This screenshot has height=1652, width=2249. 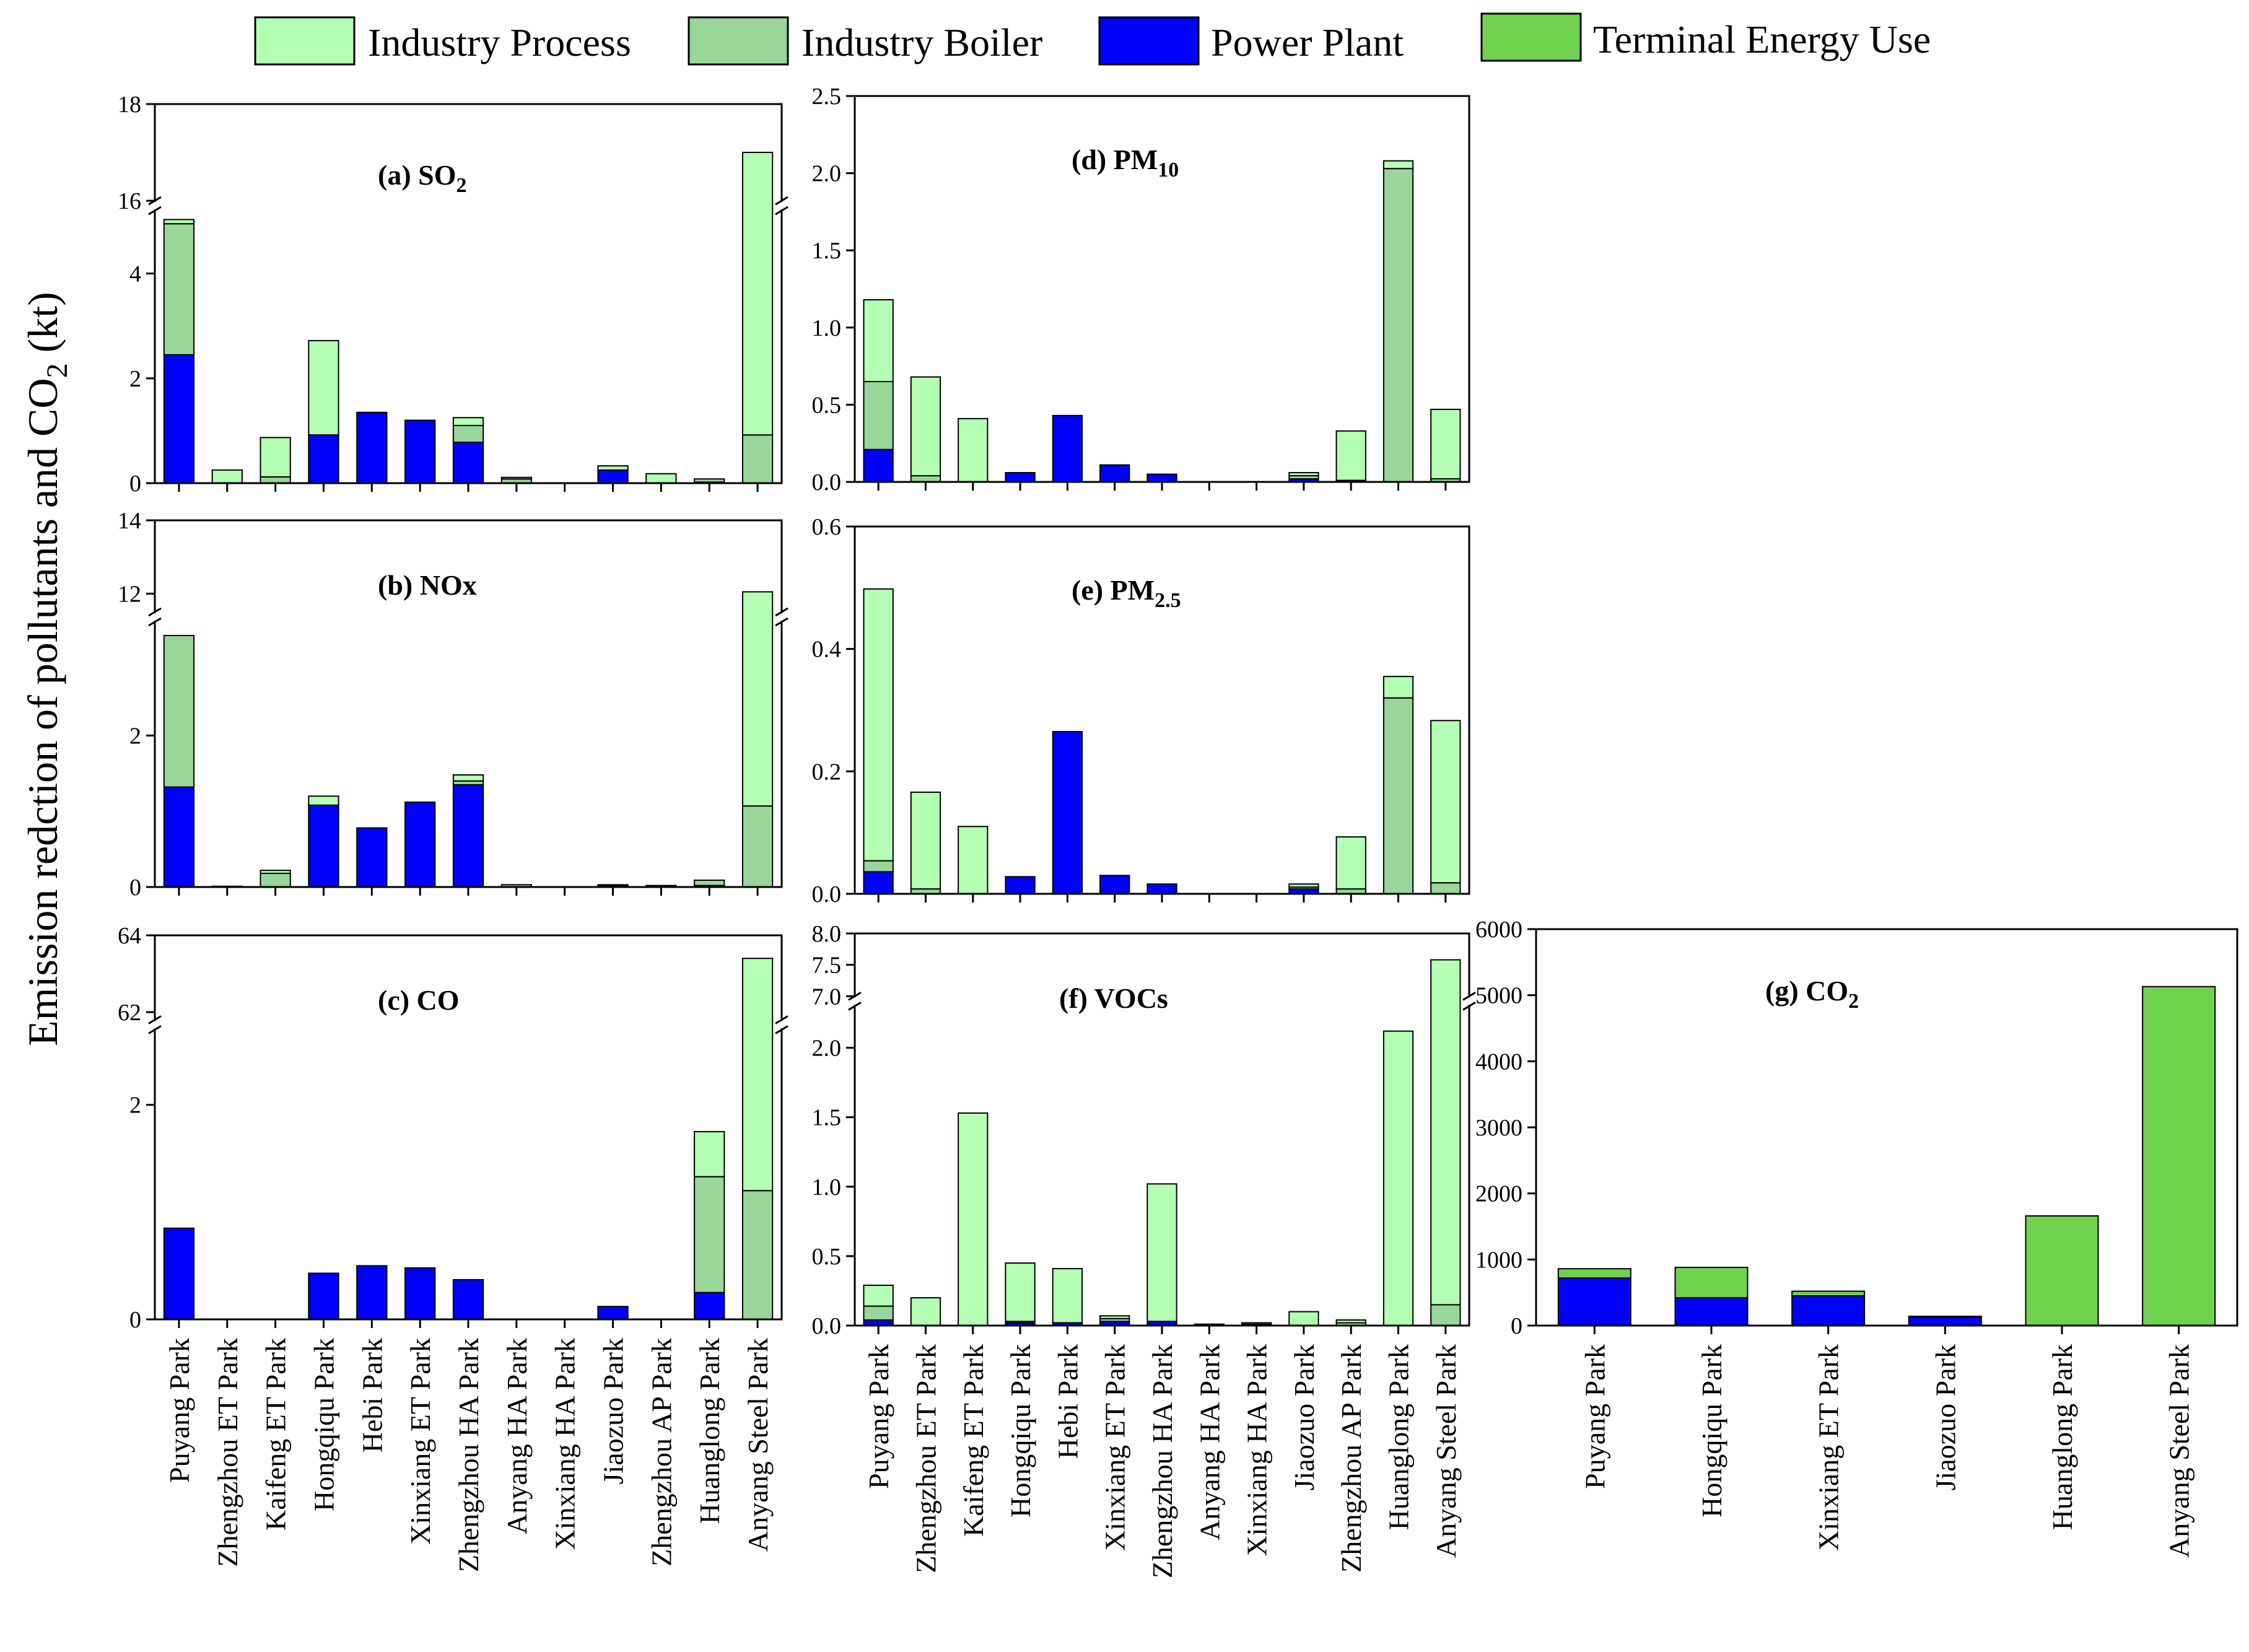 I want to click on bar-pm10-zhengzhou-et-park-industry-process, so click(x=925, y=427).